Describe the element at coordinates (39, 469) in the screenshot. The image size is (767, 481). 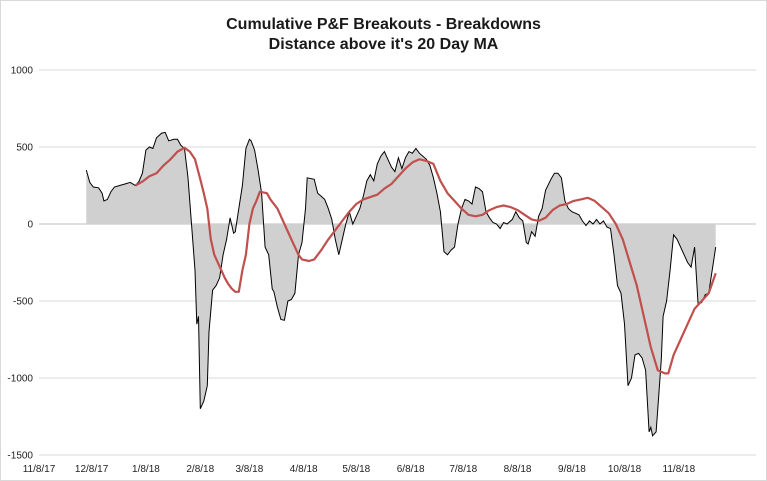
I see `x-tick-label: 11/8/17` at that location.